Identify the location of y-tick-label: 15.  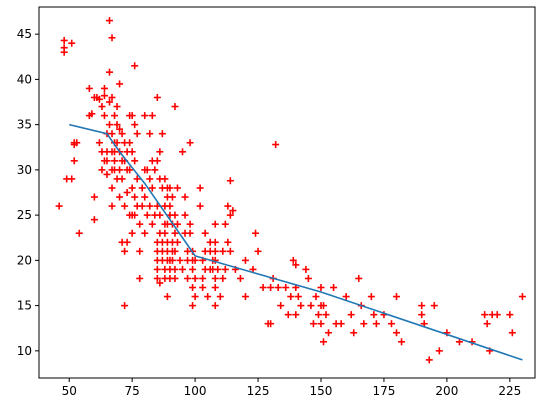
(24, 306).